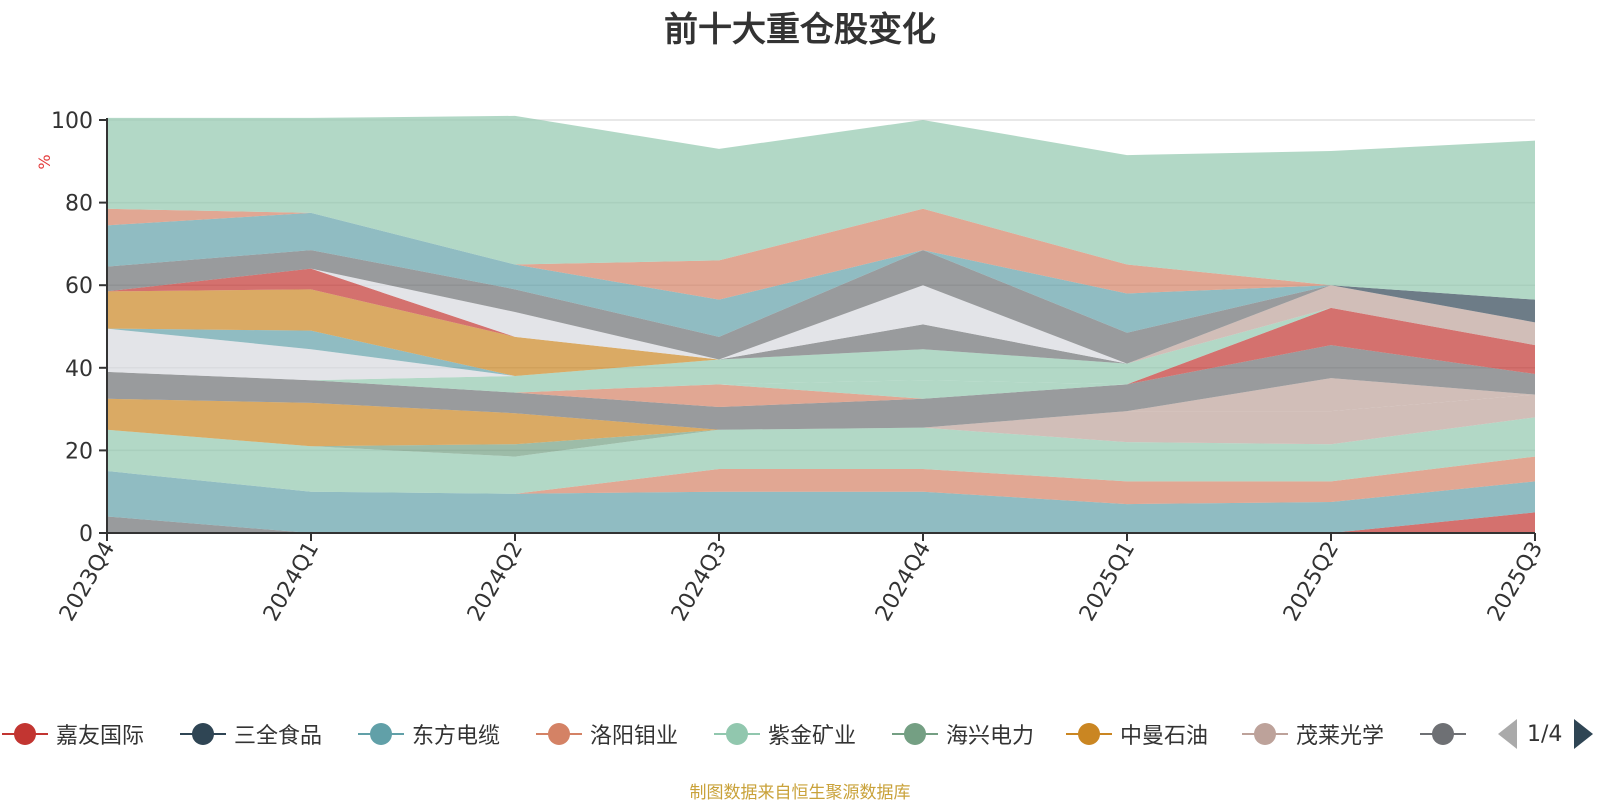  Describe the element at coordinates (72, 121) in the screenshot. I see `y-tick-label: 100` at that location.